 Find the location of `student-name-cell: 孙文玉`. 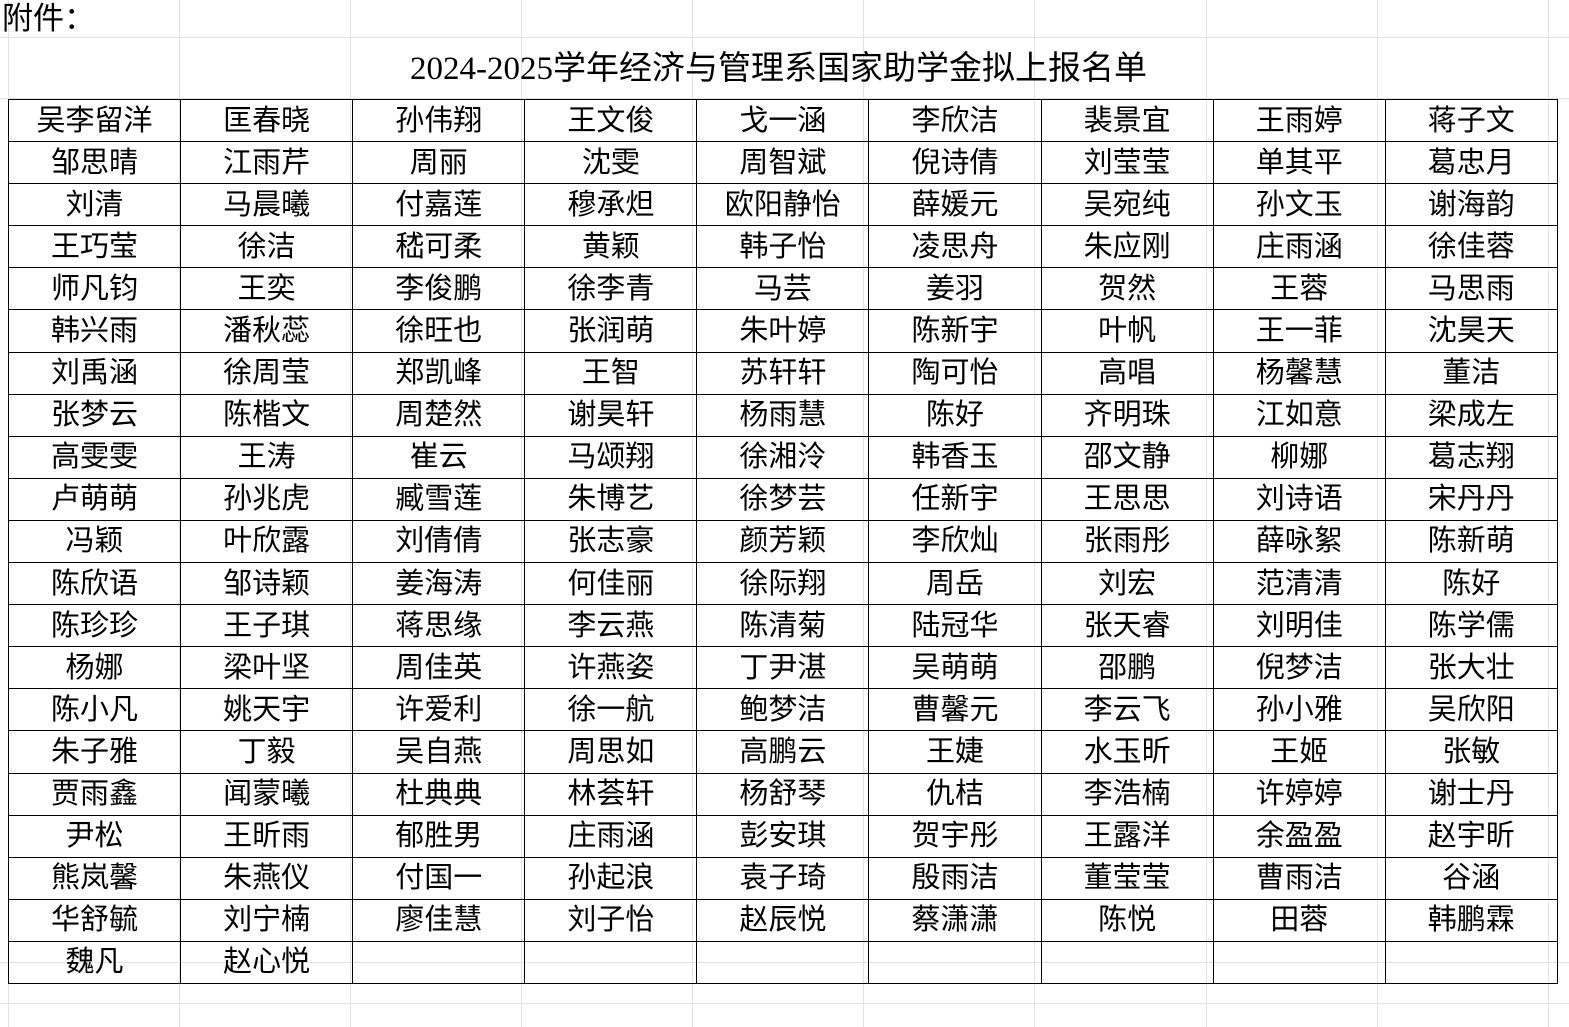

student-name-cell: 孙文玉 is located at coordinates (1299, 205).